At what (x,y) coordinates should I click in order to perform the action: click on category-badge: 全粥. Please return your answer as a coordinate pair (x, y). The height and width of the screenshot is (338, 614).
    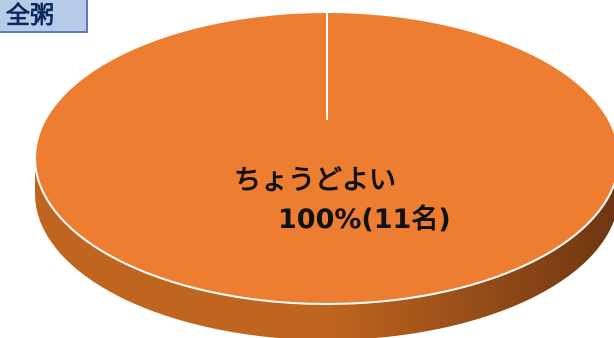
    Looking at the image, I should click on (44, 16).